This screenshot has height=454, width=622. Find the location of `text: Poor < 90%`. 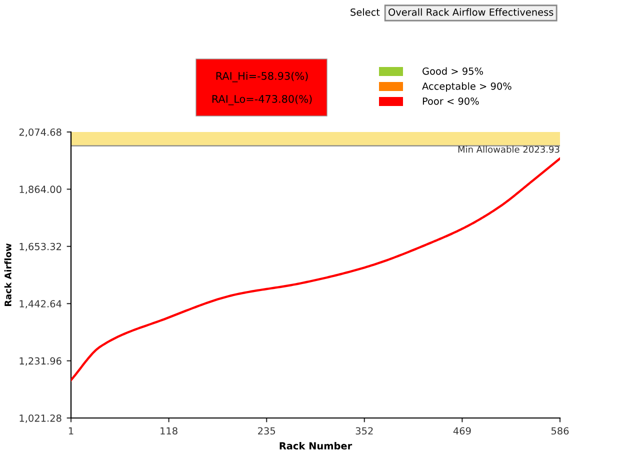

text: Poor < 90% is located at coordinates (450, 101).